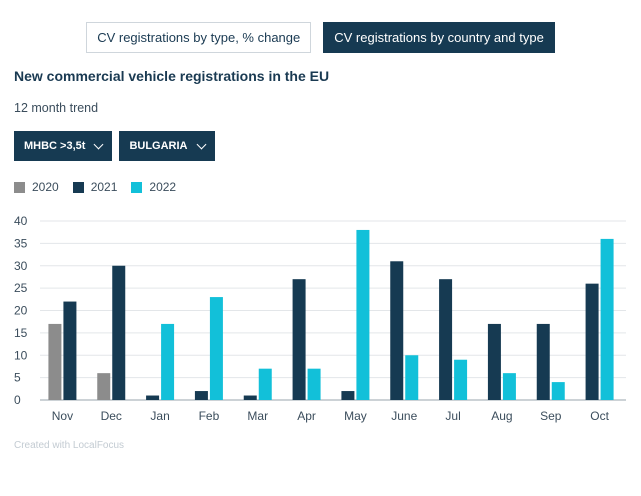 The height and width of the screenshot is (496, 641). What do you see at coordinates (153, 397) in the screenshot?
I see `bar-2021-jan` at bounding box center [153, 397].